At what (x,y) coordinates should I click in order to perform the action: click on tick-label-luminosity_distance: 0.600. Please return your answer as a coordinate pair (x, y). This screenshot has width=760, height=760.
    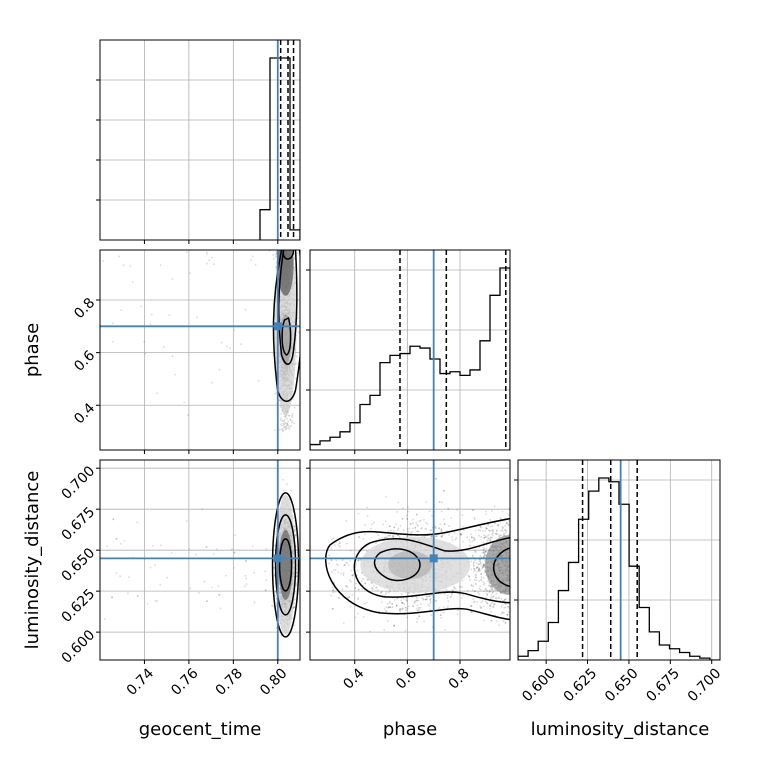
    Looking at the image, I should click on (539, 685).